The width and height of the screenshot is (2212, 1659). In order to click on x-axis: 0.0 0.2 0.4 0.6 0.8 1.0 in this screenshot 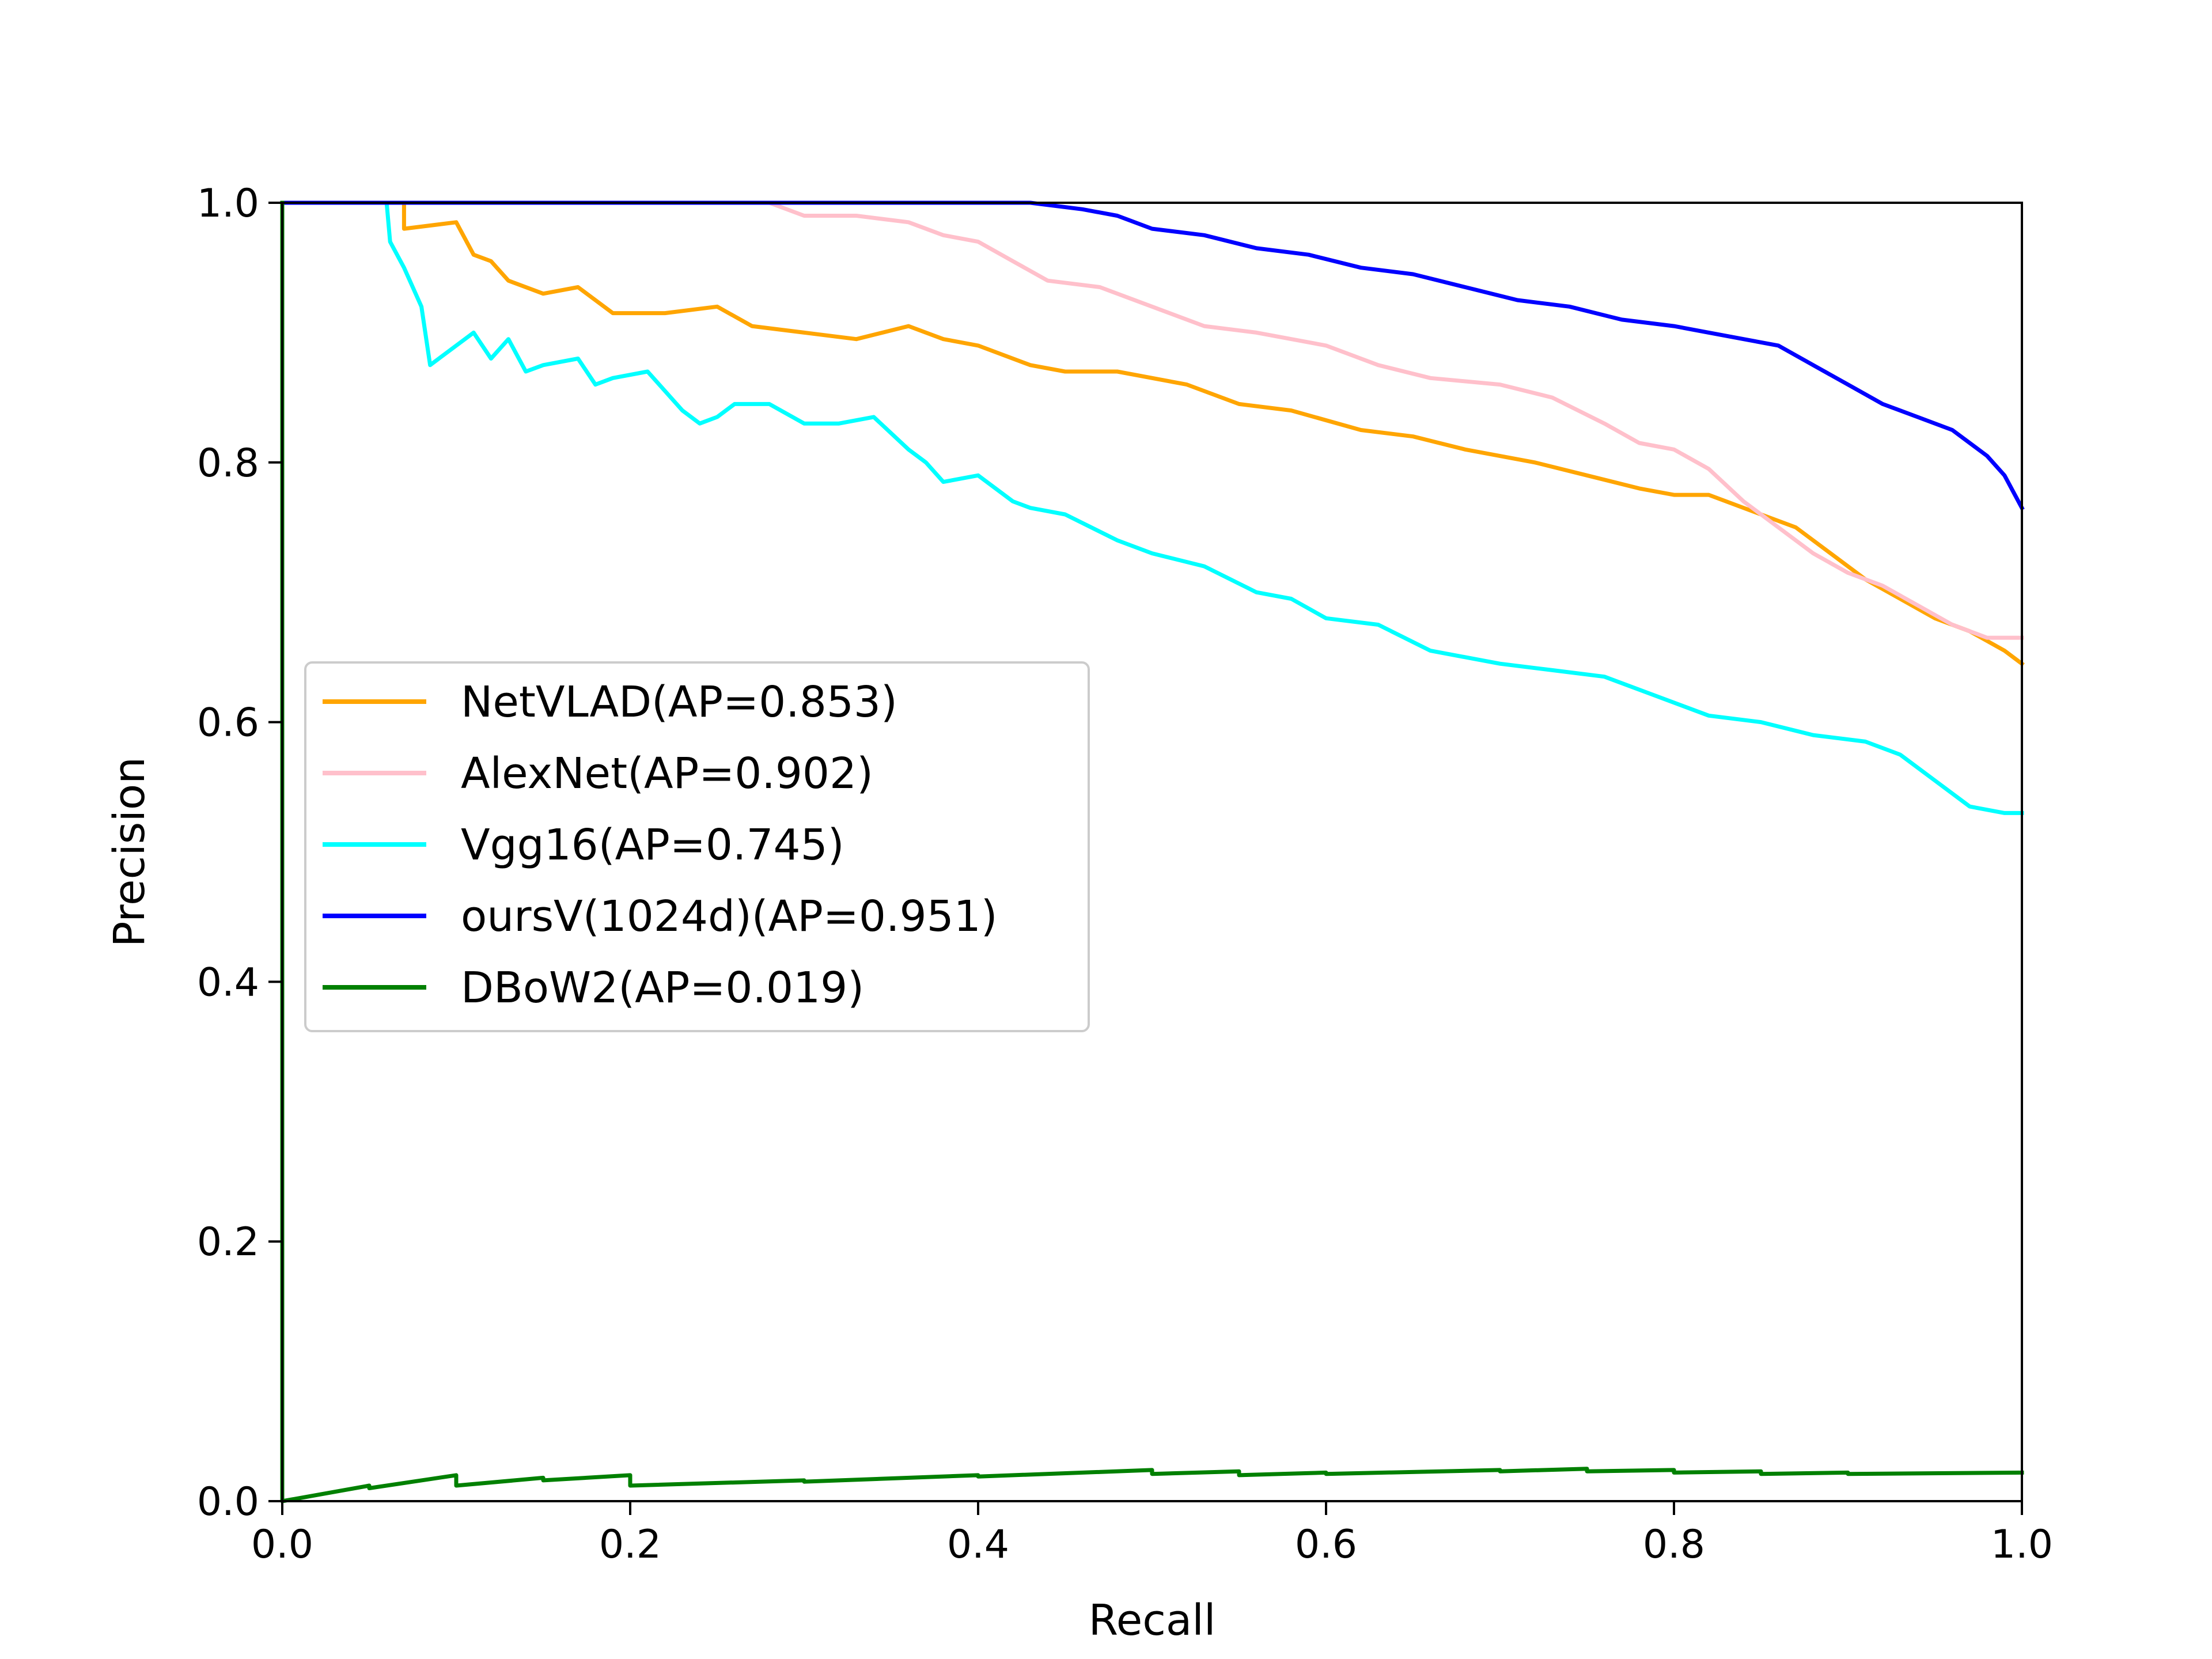, I will do `click(1152, 1534)`.